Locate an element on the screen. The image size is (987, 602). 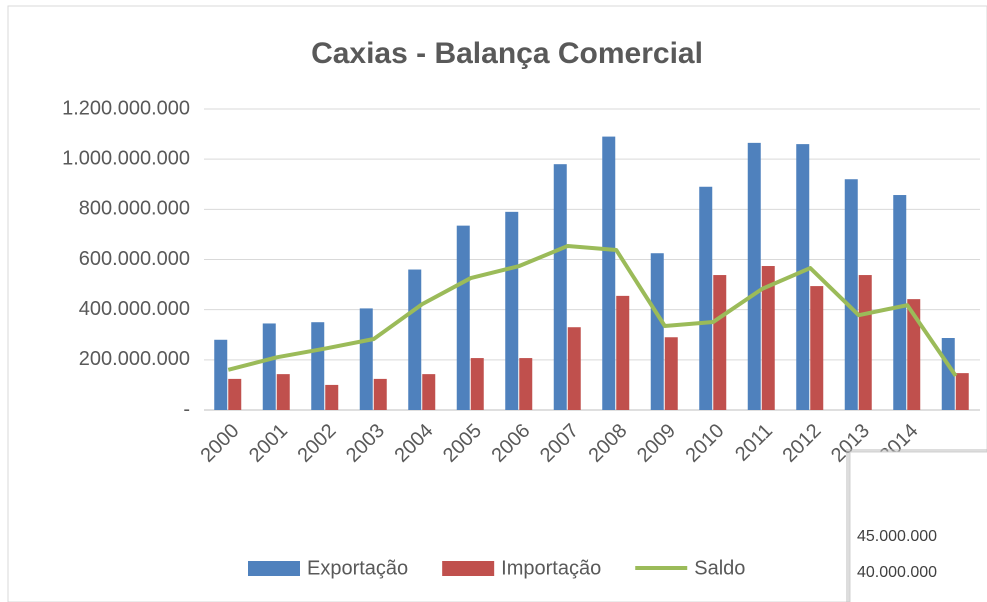
chart-title: Caxias - Balança Comercial is located at coordinates (507, 53).